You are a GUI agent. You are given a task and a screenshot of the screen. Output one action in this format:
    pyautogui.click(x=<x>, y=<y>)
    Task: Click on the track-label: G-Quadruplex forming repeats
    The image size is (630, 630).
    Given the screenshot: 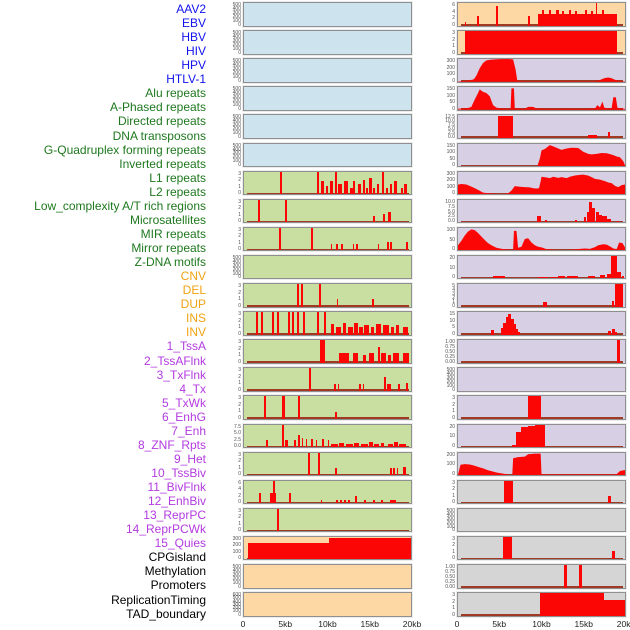 What is the action you would take?
    pyautogui.click(x=124, y=149)
    